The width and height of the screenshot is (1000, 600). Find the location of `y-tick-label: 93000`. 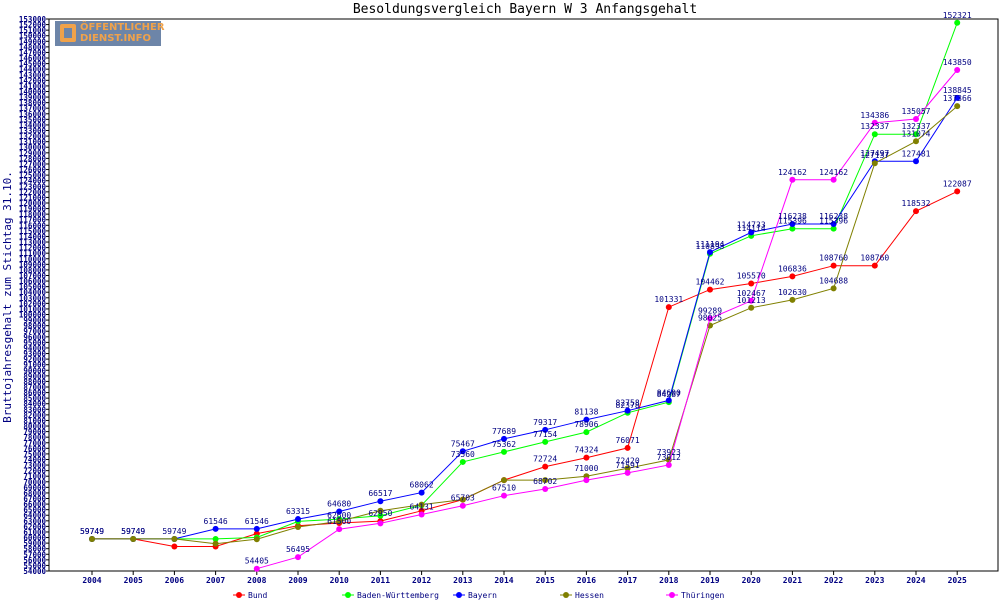

y-tick-label: 93000 is located at coordinates (34, 354).